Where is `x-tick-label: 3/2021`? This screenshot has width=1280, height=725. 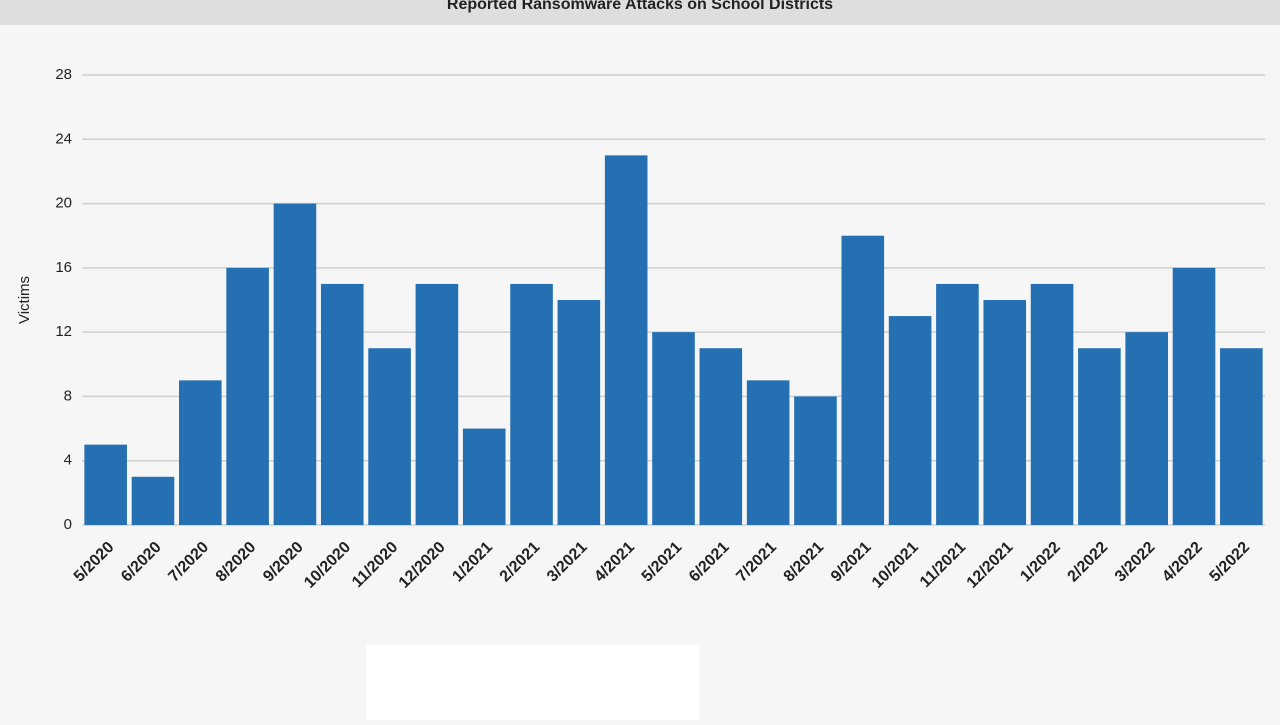
x-tick-label: 3/2021 is located at coordinates (567, 562).